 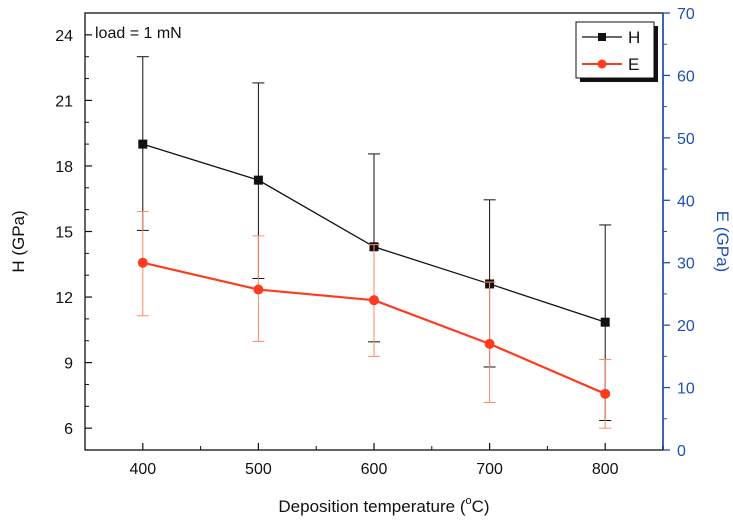 What do you see at coordinates (722, 241) in the screenshot?
I see `y-right-axis-title: E (GPa)` at bounding box center [722, 241].